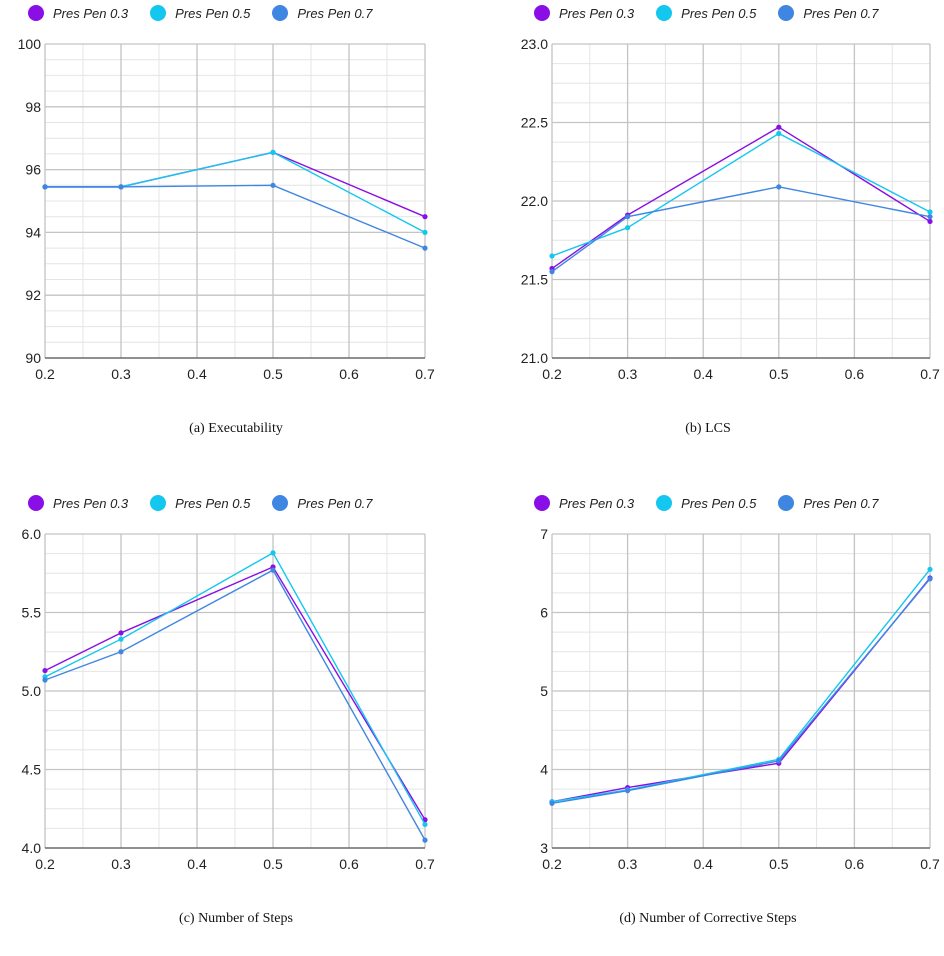  What do you see at coordinates (544, 770) in the screenshot?
I see `y-tick-label: 4` at bounding box center [544, 770].